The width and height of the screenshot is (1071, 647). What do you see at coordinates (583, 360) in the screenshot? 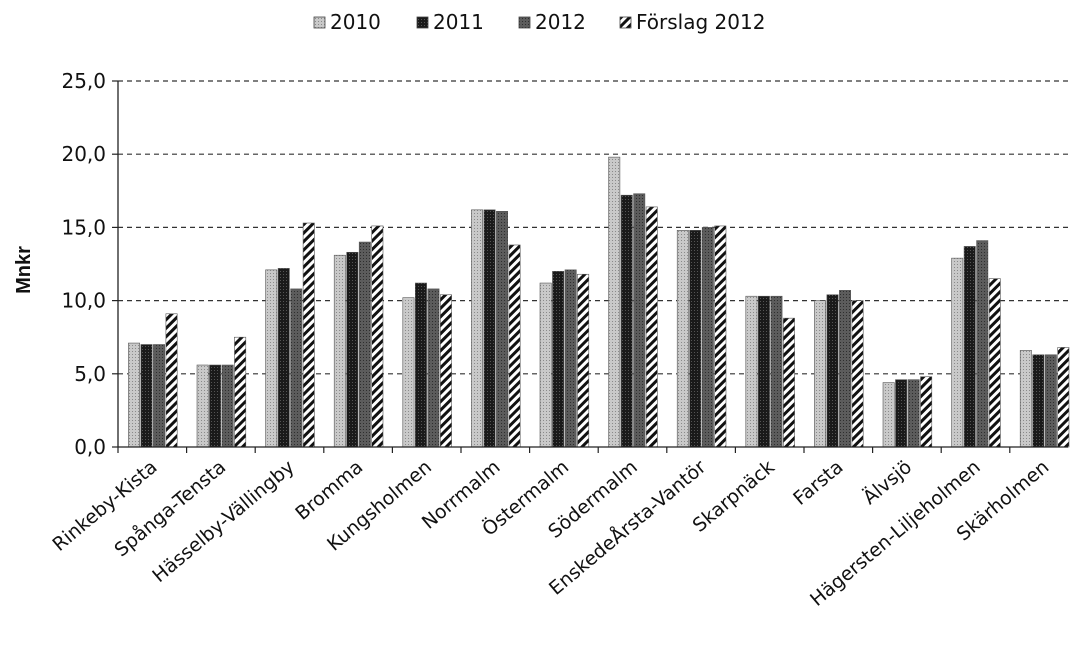
I see `bar-förslag-2012-östermalm` at bounding box center [583, 360].